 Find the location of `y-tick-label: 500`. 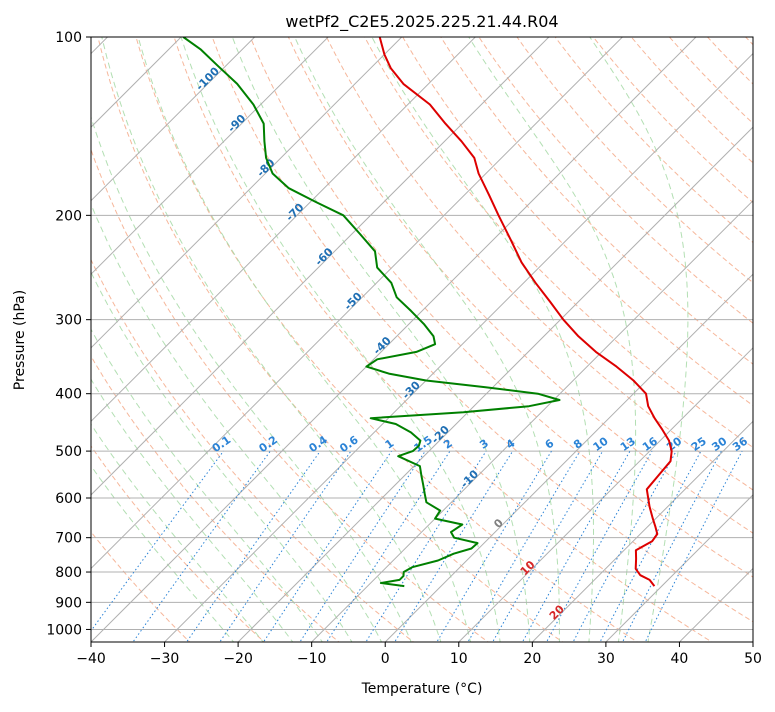

y-tick-label: 500 is located at coordinates (68, 452).